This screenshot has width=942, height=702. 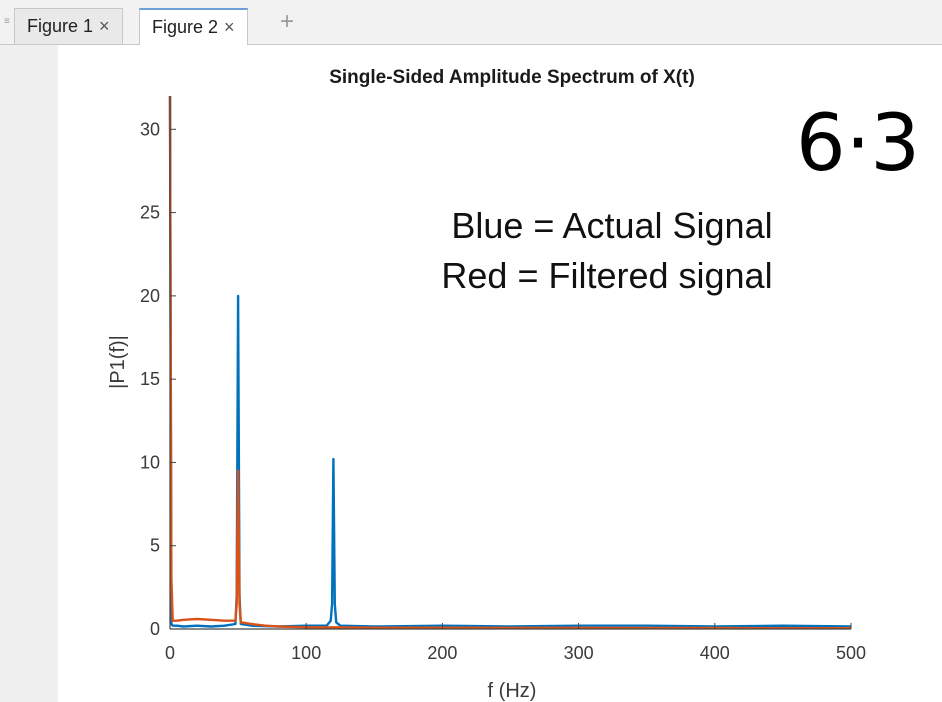 What do you see at coordinates (471, 22) in the screenshot?
I see `figure-tab-bar: ≡ Figure 1 × Figure 2 × +` at bounding box center [471, 22].